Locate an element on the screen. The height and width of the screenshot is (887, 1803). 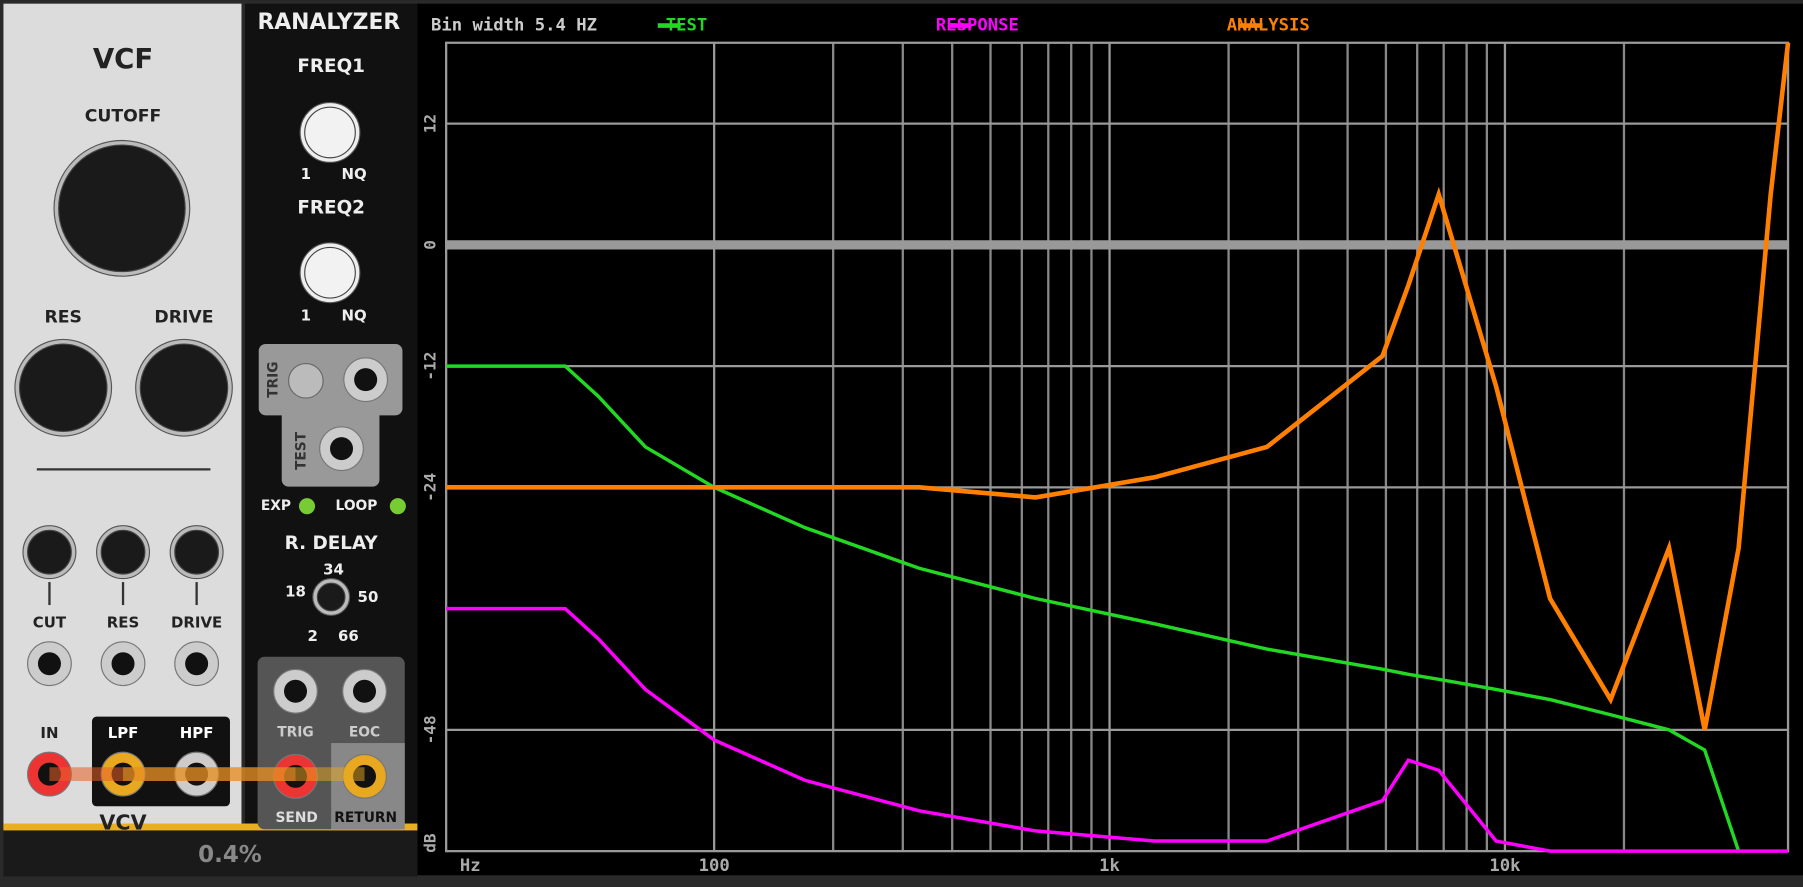
label: IN is located at coordinates (49, 733).